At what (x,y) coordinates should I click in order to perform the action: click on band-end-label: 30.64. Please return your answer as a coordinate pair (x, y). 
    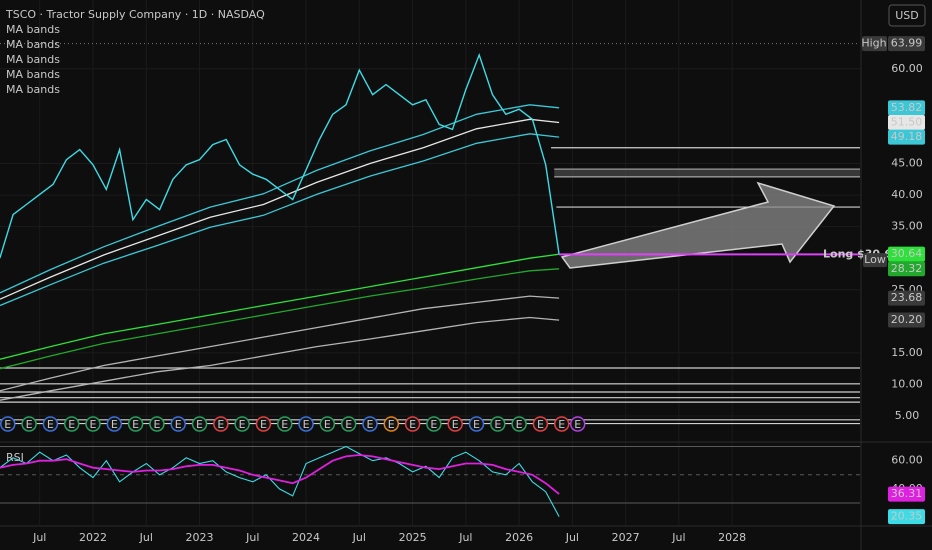
    Looking at the image, I should click on (907, 253).